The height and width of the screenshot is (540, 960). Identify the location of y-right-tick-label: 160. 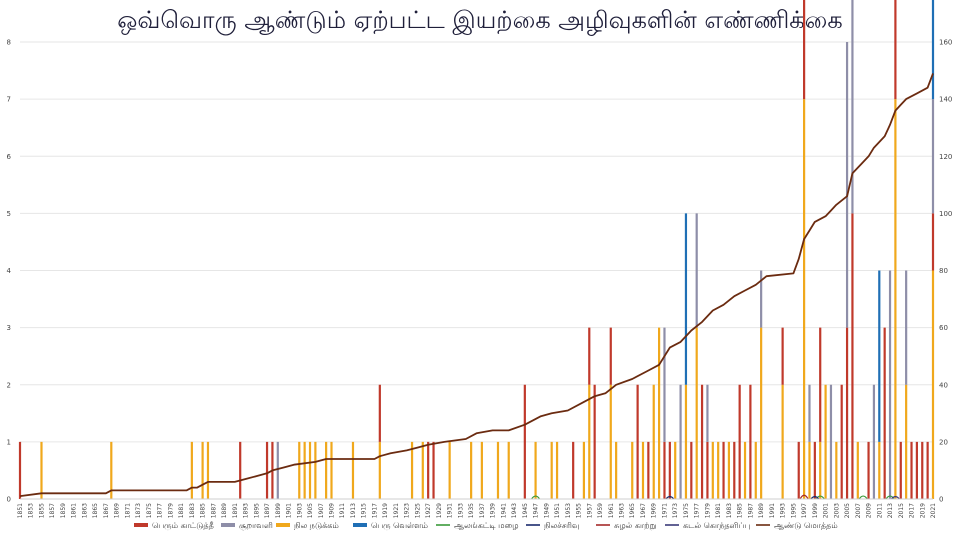
(945, 43).